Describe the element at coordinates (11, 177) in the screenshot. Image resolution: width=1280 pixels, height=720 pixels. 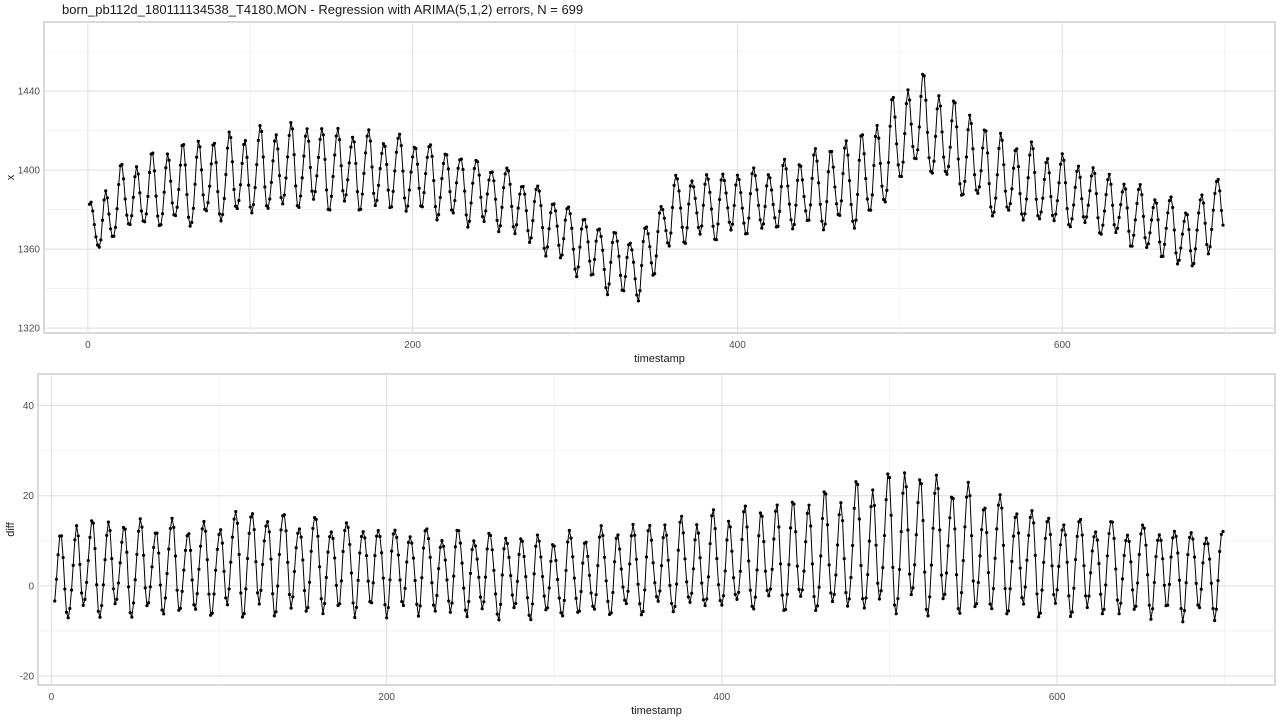
I see `y-axis-title: x` at that location.